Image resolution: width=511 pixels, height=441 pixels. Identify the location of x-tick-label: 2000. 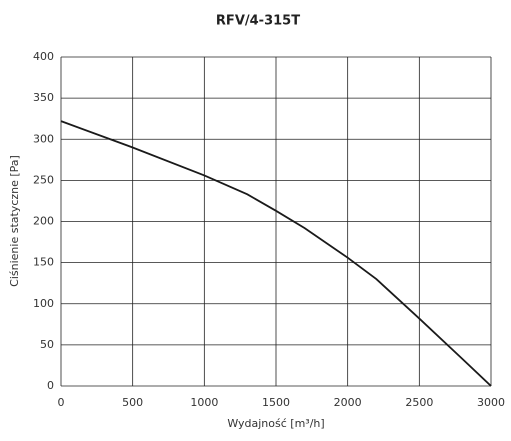
(348, 402).